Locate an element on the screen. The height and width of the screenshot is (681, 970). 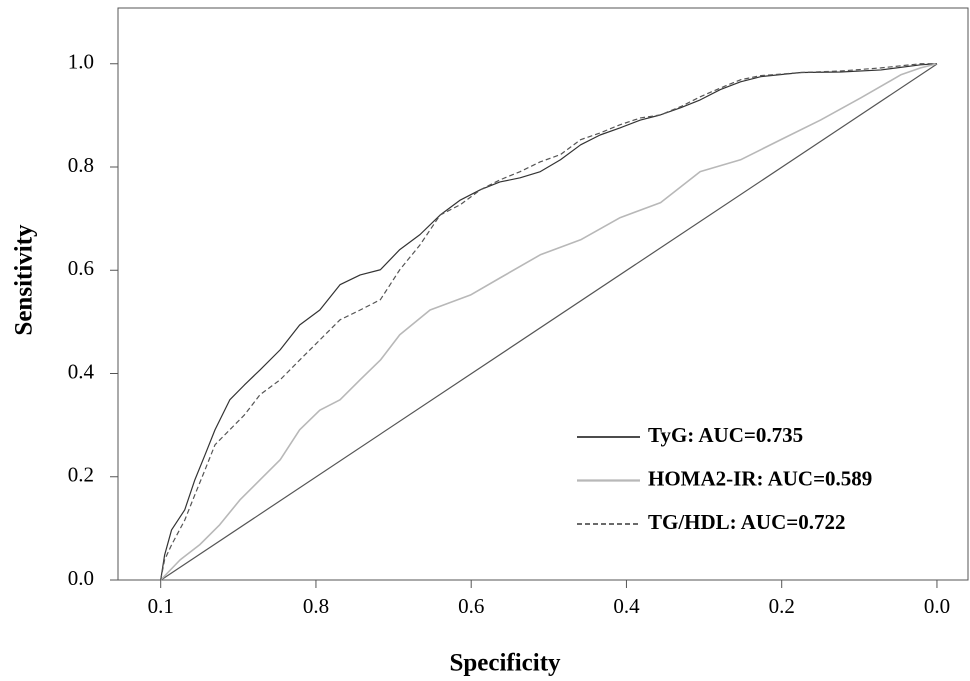
y-tick-label: 0.2 is located at coordinates (81, 475).